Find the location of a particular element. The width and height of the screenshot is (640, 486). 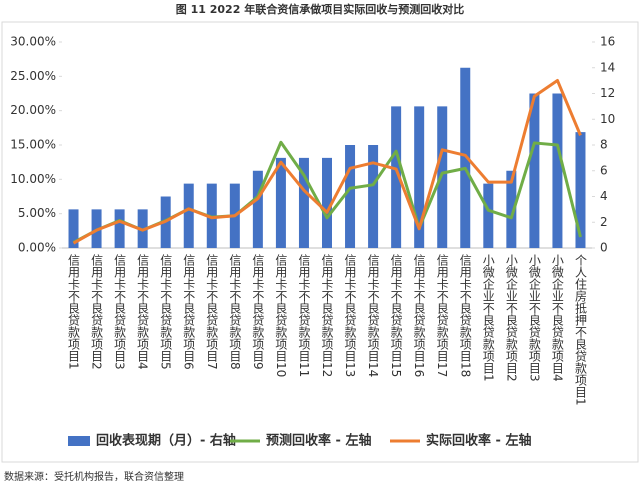

x-tick-label: 信用卡不良贷款项目18 is located at coordinates (465, 316).